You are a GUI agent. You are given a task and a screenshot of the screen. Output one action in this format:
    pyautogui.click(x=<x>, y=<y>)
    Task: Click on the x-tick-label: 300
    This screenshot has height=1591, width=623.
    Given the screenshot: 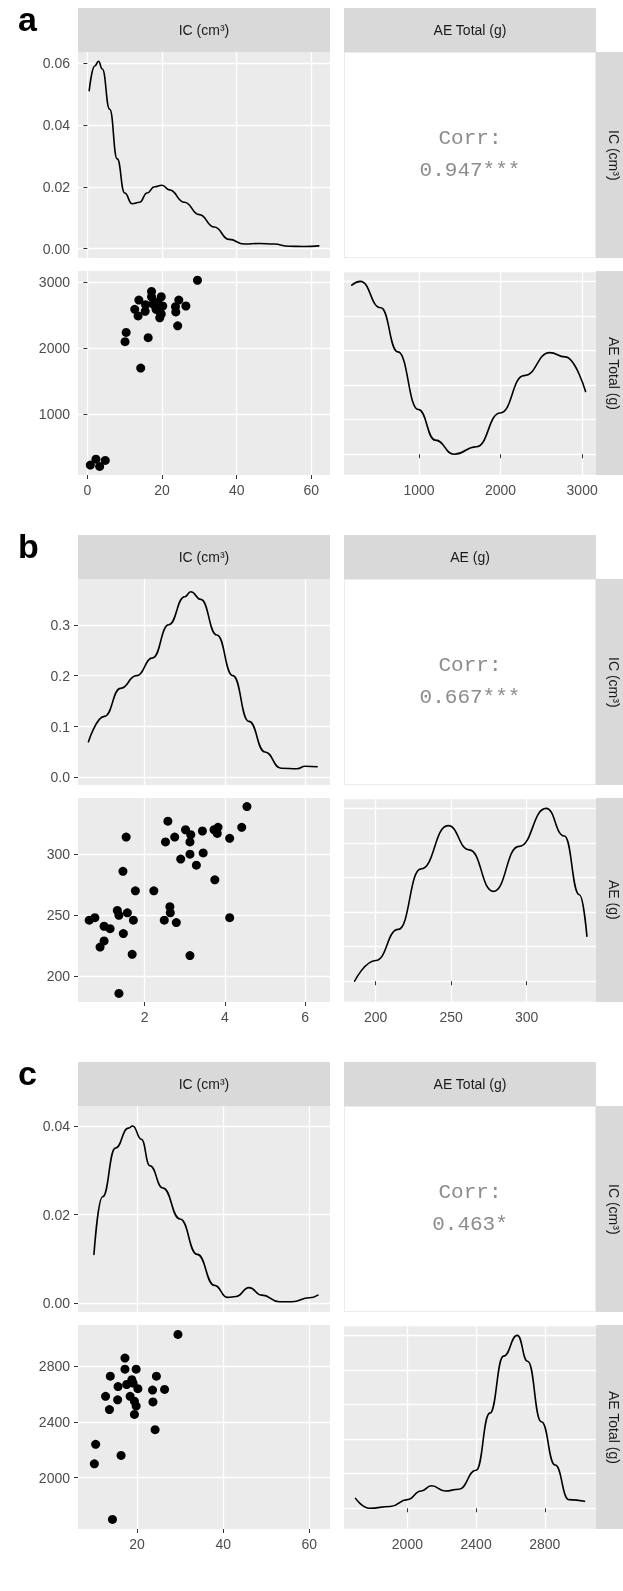 What is the action you would take?
    pyautogui.click(x=526, y=1017)
    